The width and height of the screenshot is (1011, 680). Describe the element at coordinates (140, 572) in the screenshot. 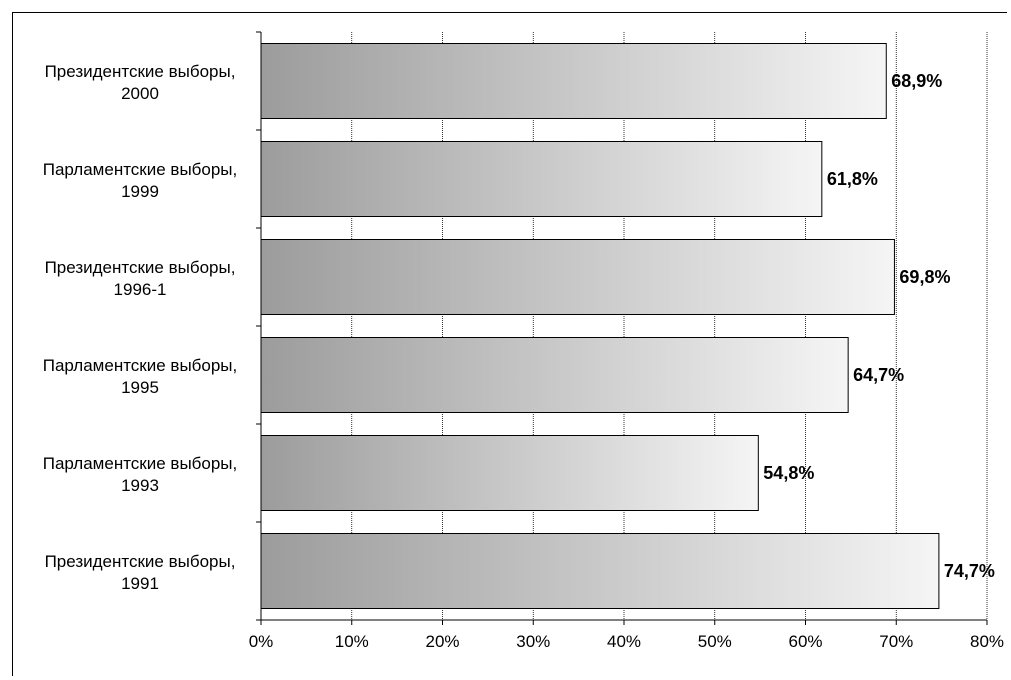

I see `category-label: Президентские выборы, 1991` at that location.